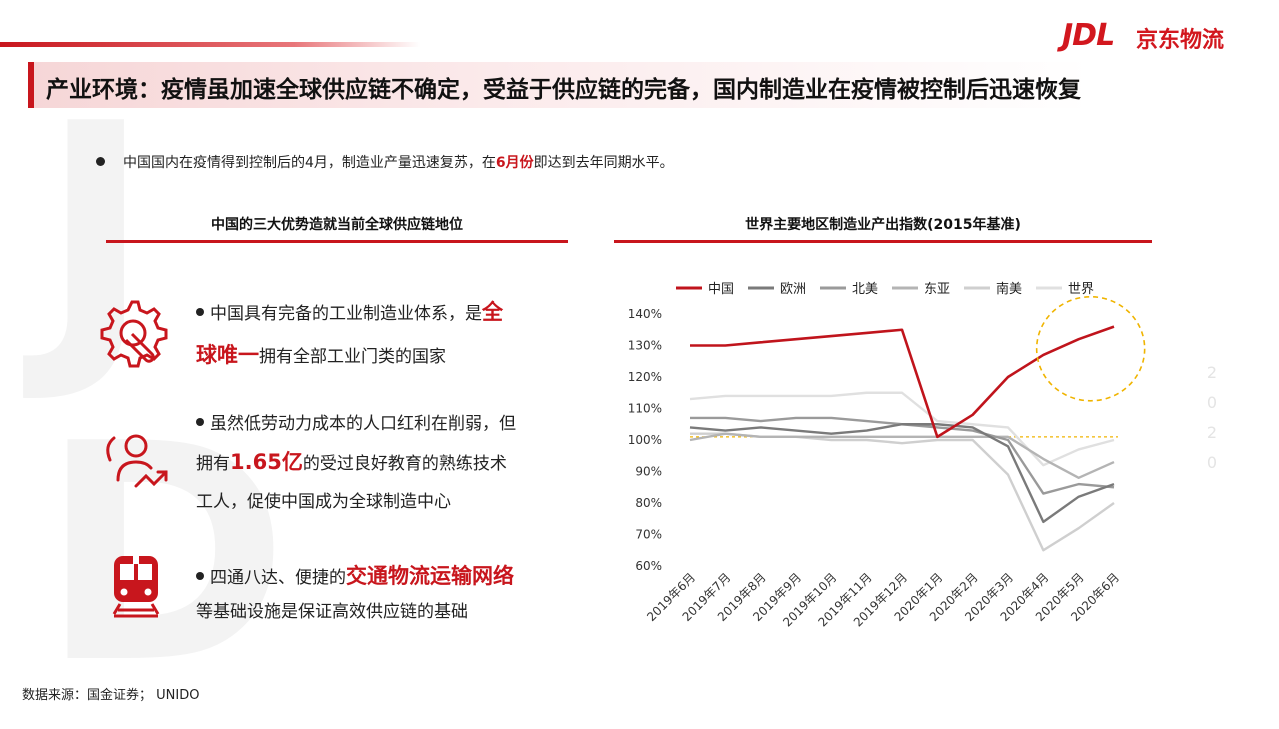  I want to click on chart-title-underline, so click(883, 241).